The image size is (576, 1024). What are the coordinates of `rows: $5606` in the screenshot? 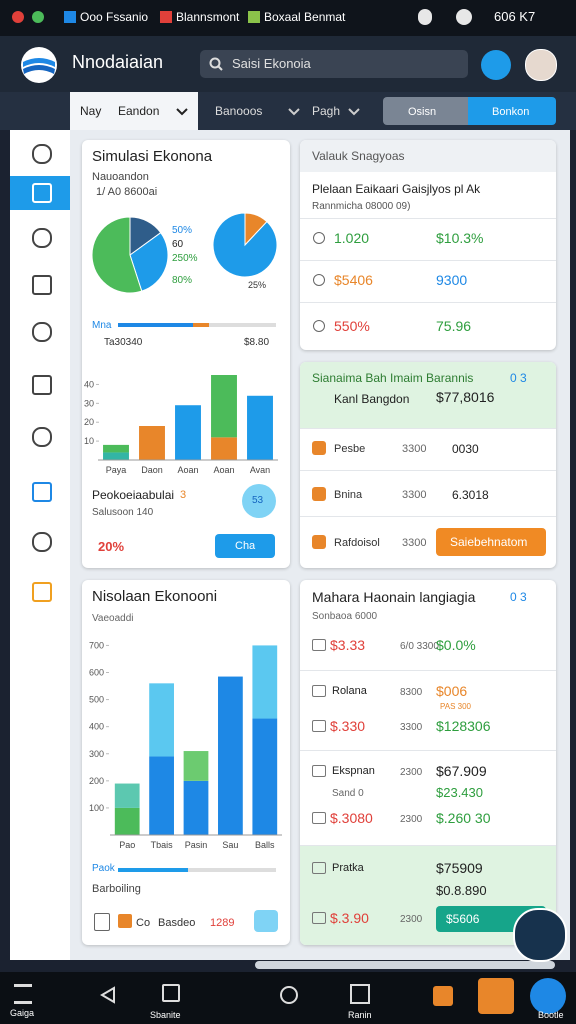 It's located at (463, 919).